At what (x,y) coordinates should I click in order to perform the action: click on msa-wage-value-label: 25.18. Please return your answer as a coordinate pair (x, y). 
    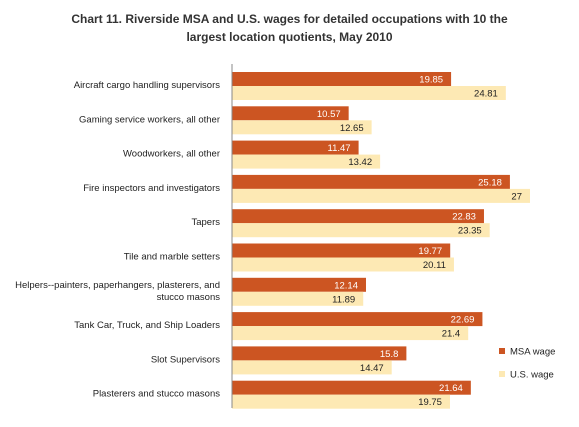
    Looking at the image, I should click on (490, 182).